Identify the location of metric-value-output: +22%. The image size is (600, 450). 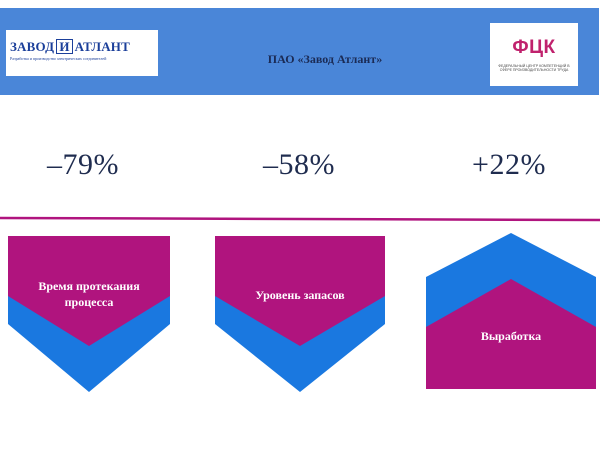
(509, 164).